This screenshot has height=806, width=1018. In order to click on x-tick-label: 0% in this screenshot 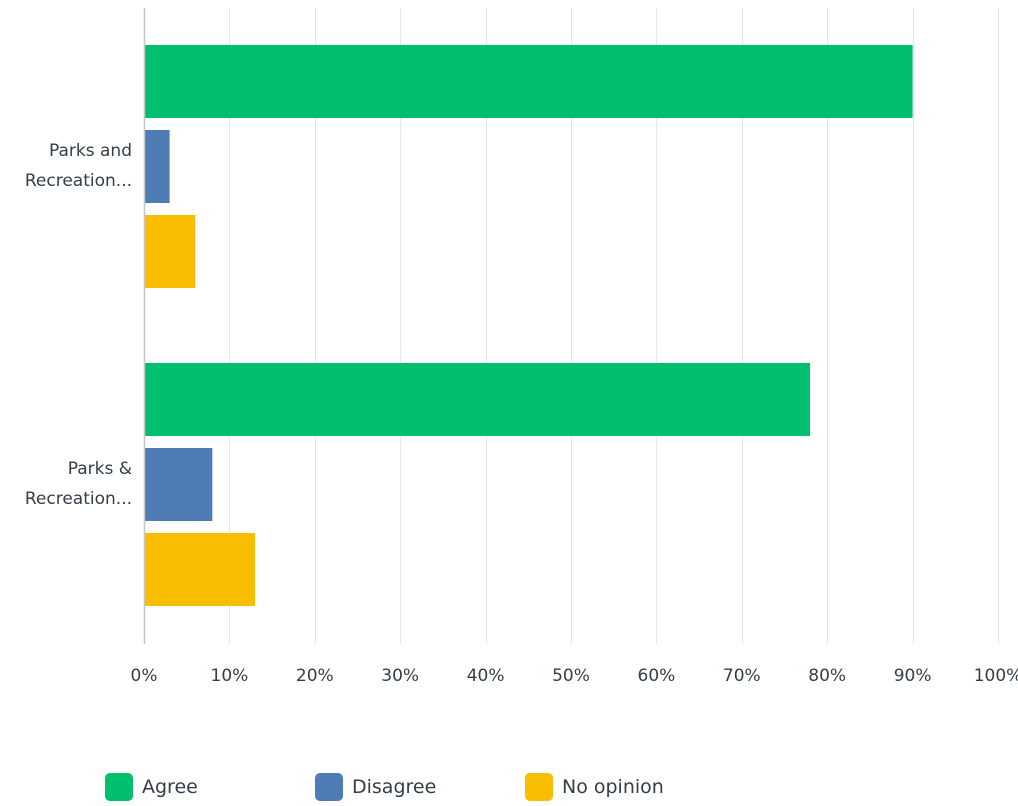, I will do `click(144, 676)`.